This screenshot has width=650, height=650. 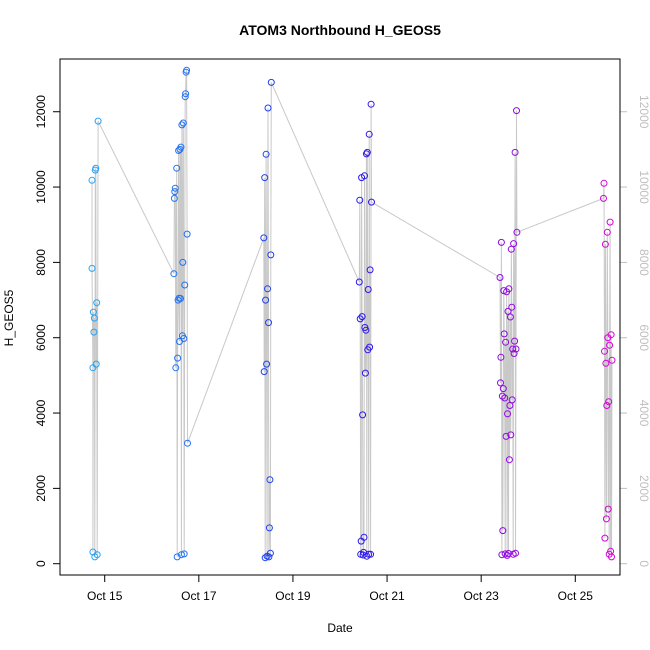 I want to click on right-axis-tick-label: 8000, so click(x=643, y=262).